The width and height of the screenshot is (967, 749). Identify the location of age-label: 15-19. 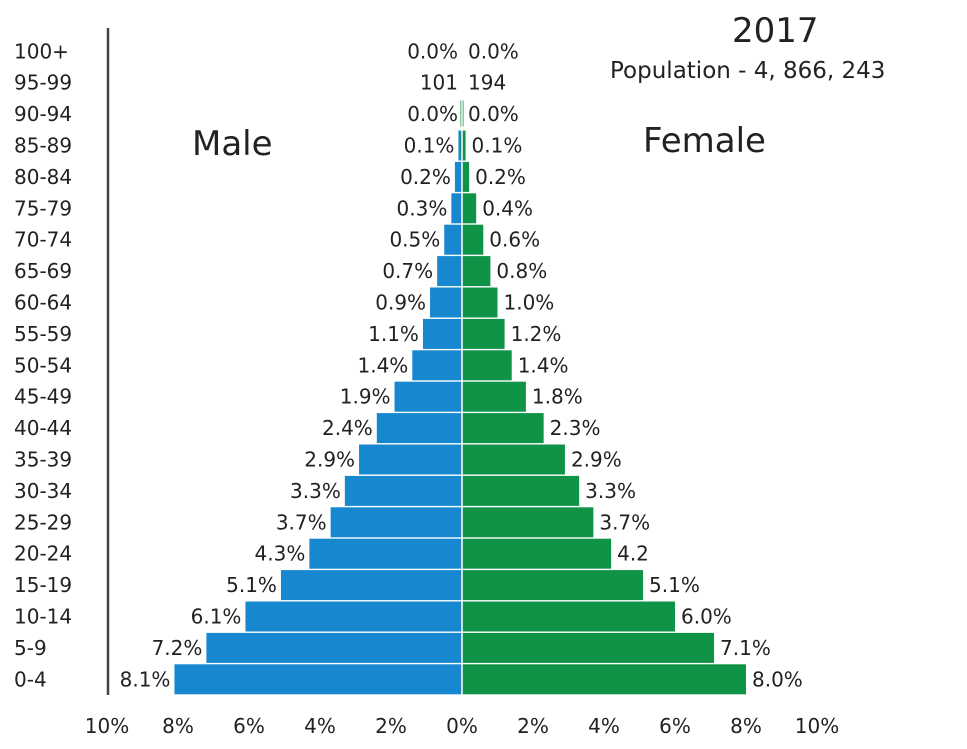
(43, 585).